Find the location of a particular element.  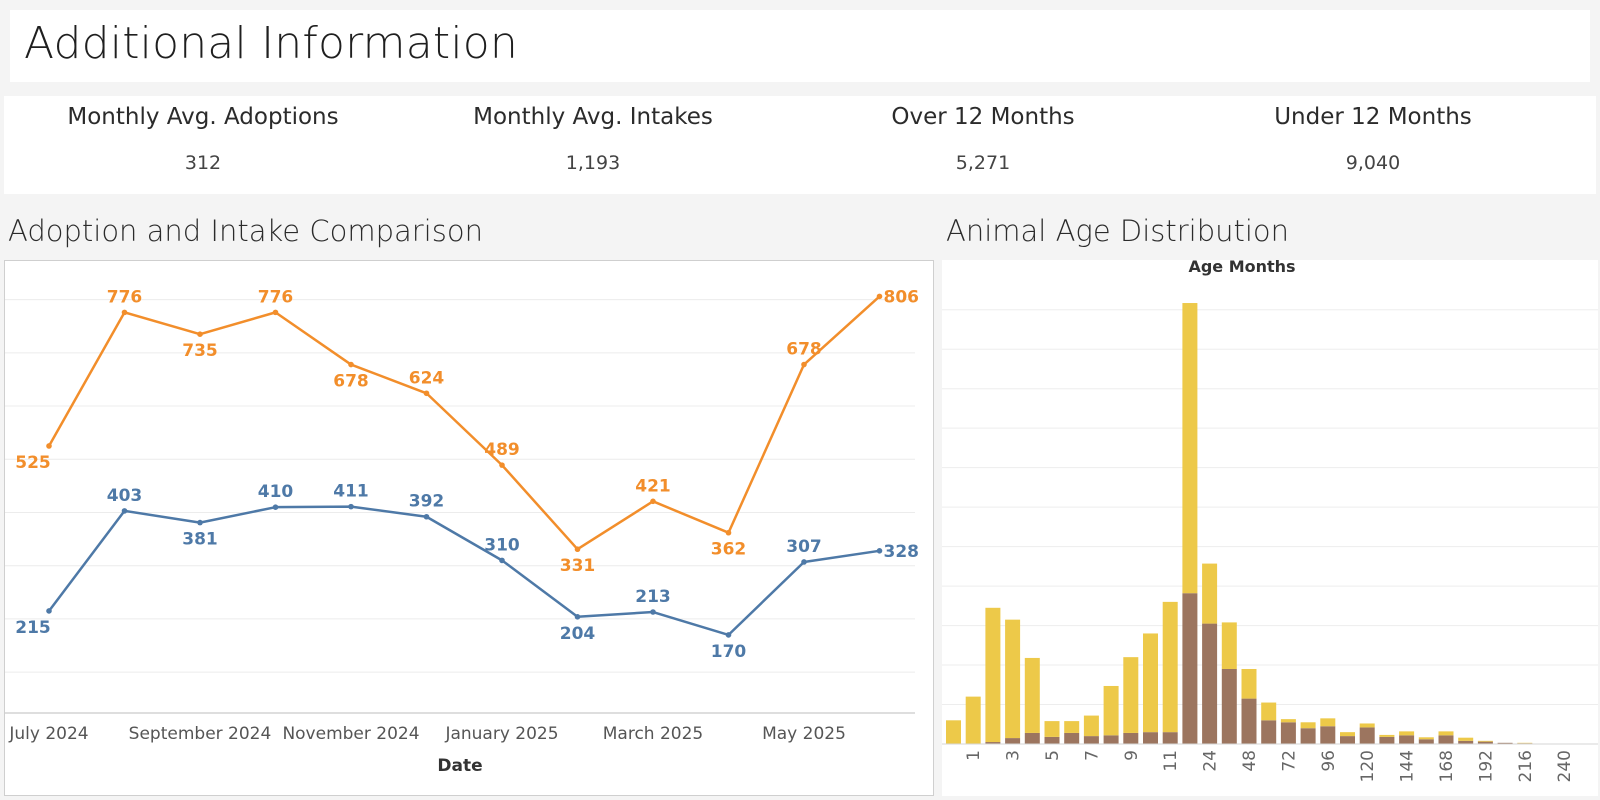

line-chart-title: Adoption and Intake Comparison is located at coordinates (245, 231).